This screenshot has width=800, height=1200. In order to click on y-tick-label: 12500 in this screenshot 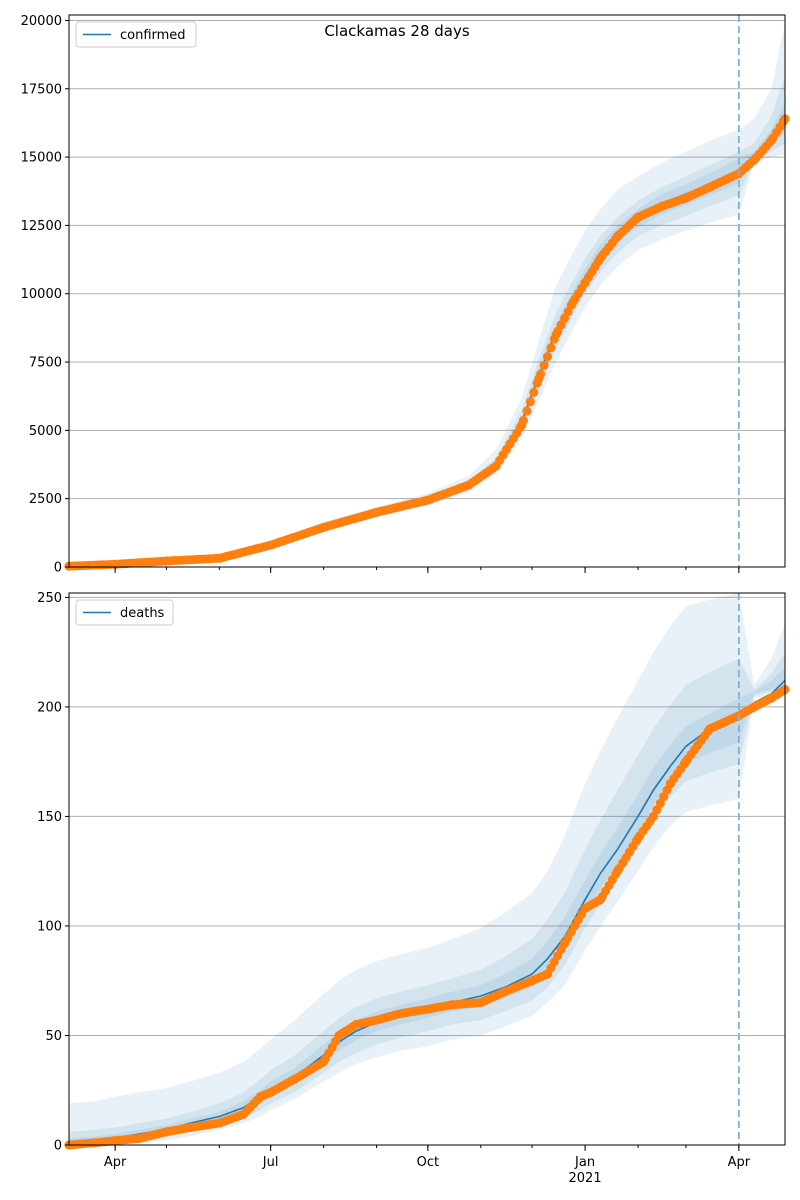, I will do `click(41, 226)`.